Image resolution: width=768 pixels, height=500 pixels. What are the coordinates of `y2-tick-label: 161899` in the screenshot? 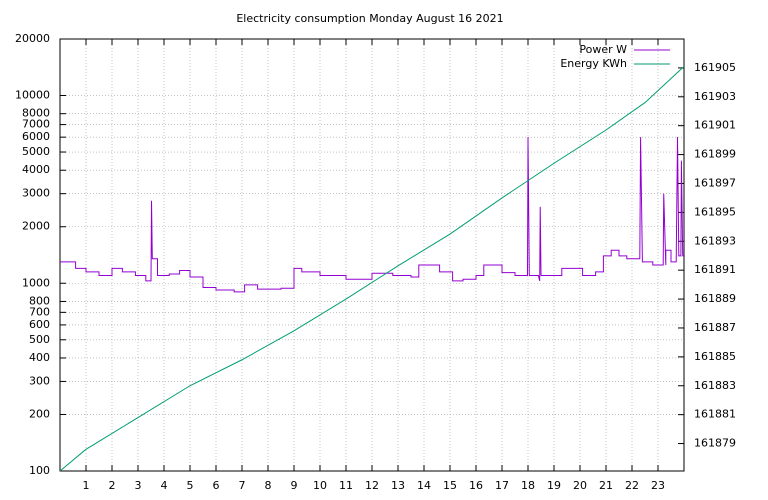 It's located at (715, 154).